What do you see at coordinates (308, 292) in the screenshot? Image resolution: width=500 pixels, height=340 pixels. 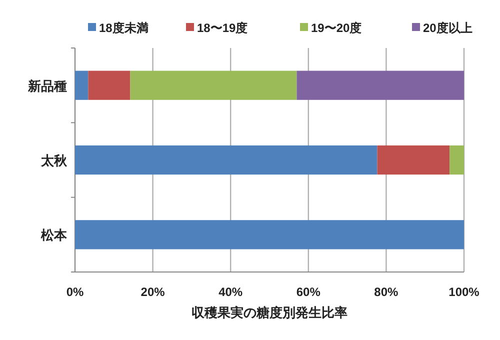 I see `x-tick-label: 60%` at bounding box center [308, 292].